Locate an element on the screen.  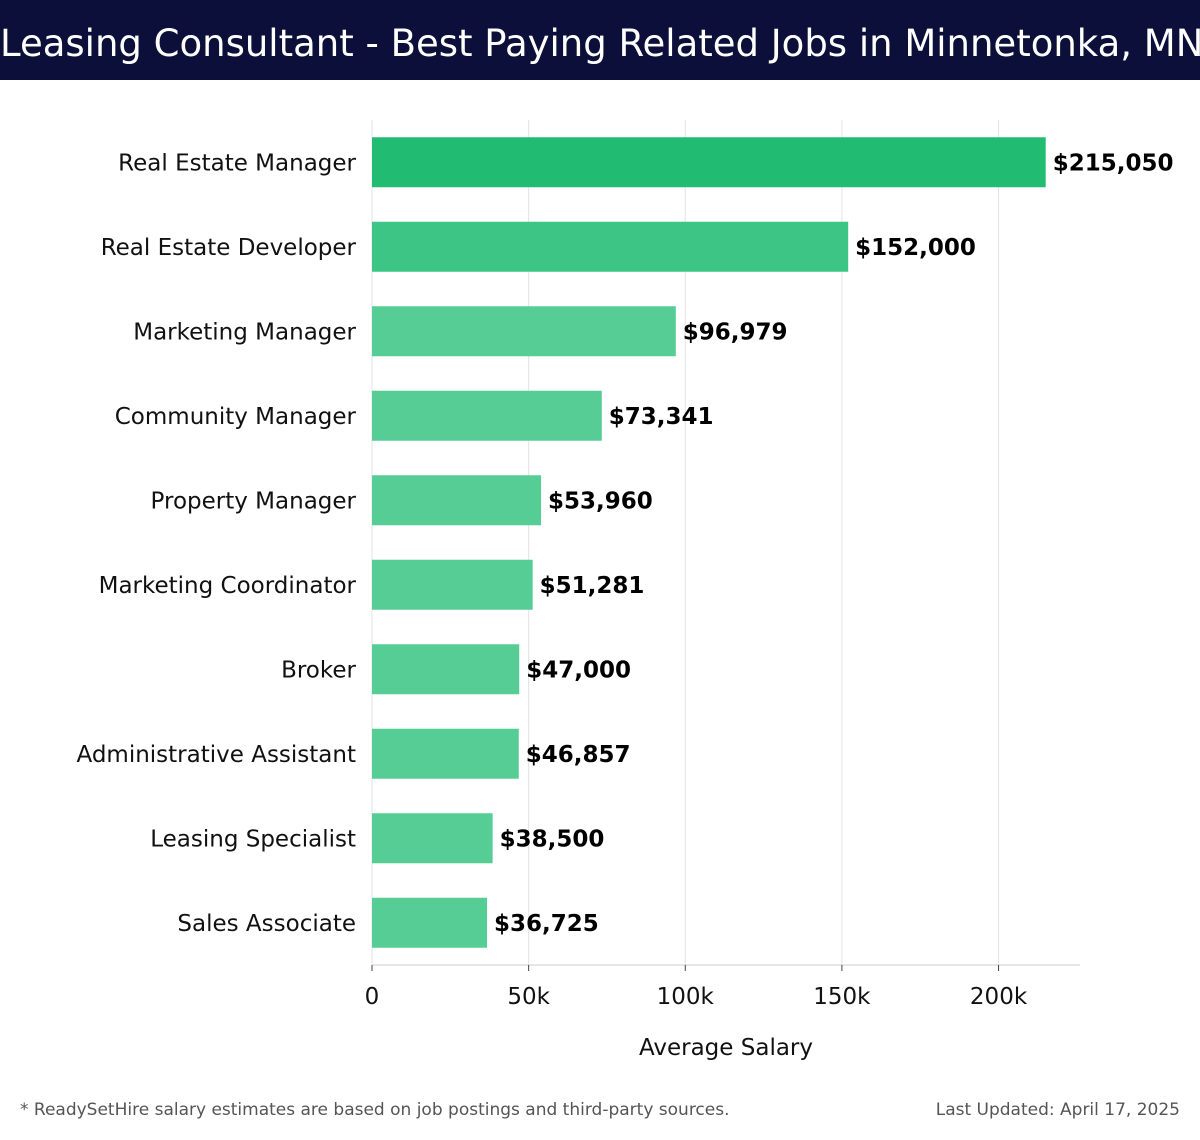
value-label: $38,500 is located at coordinates (552, 839).